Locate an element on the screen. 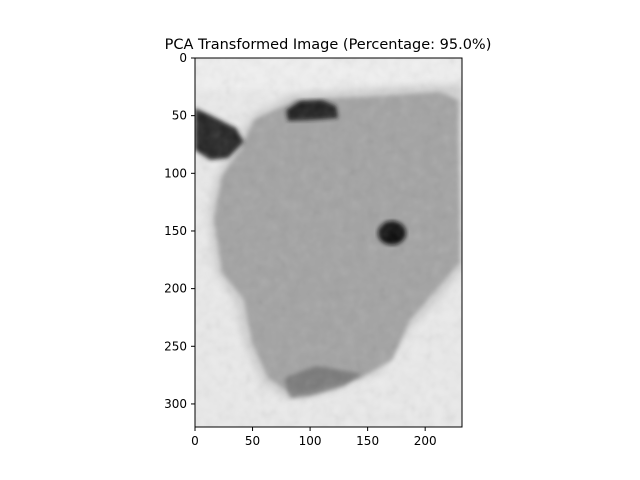  x-tick-label: 150 is located at coordinates (367, 441).